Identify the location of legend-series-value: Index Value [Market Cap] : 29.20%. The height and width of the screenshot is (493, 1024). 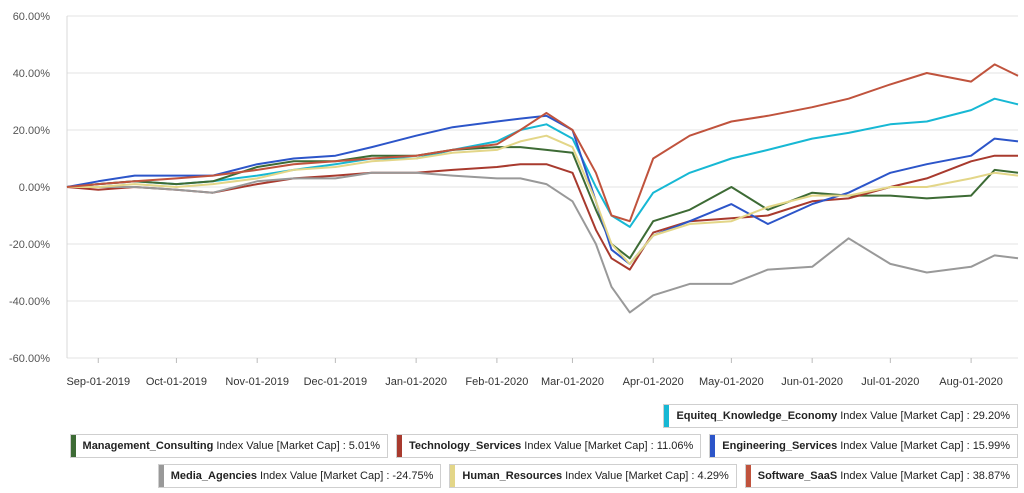
(925, 416).